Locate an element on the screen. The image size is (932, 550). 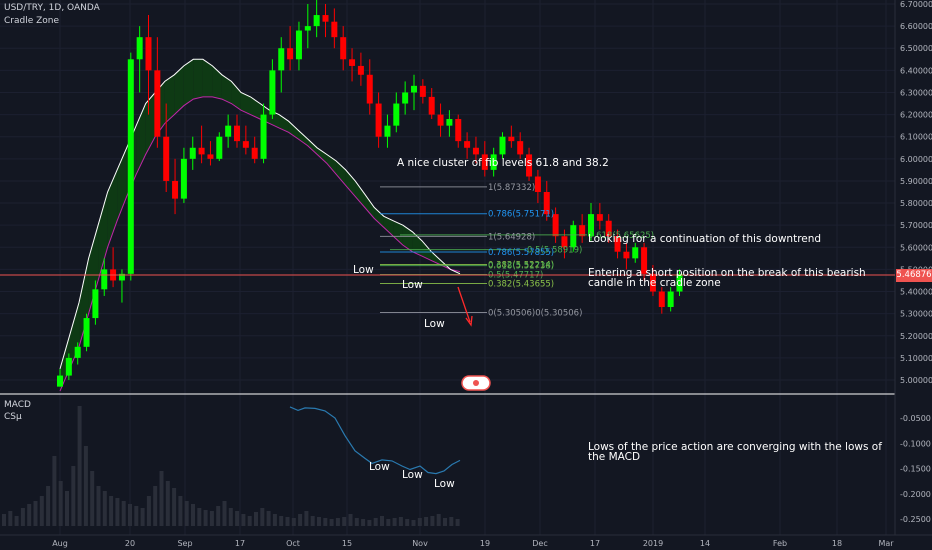
price-tick-label: 5.10000 is located at coordinates (916, 358).